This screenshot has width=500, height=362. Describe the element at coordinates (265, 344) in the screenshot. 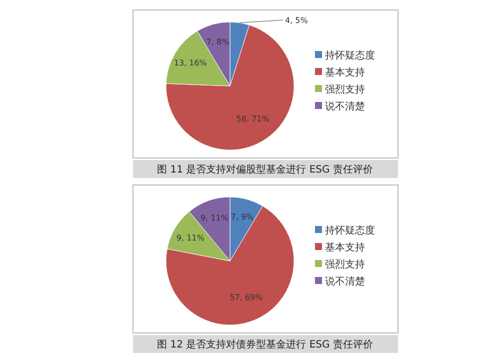

I see `text: 图 12 是否支持对债券型基金进行 ESG 责任评价` at that location.